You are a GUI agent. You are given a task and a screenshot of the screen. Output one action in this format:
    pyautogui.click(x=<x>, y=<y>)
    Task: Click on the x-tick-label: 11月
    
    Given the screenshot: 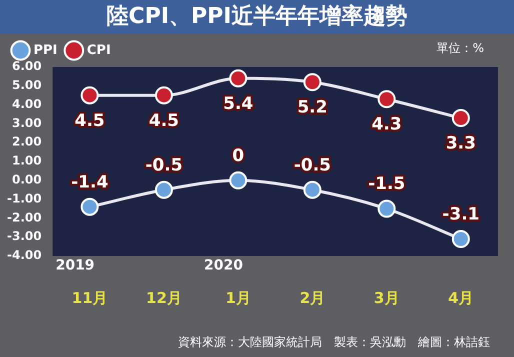 What is the action you would take?
    pyautogui.click(x=90, y=297)
    